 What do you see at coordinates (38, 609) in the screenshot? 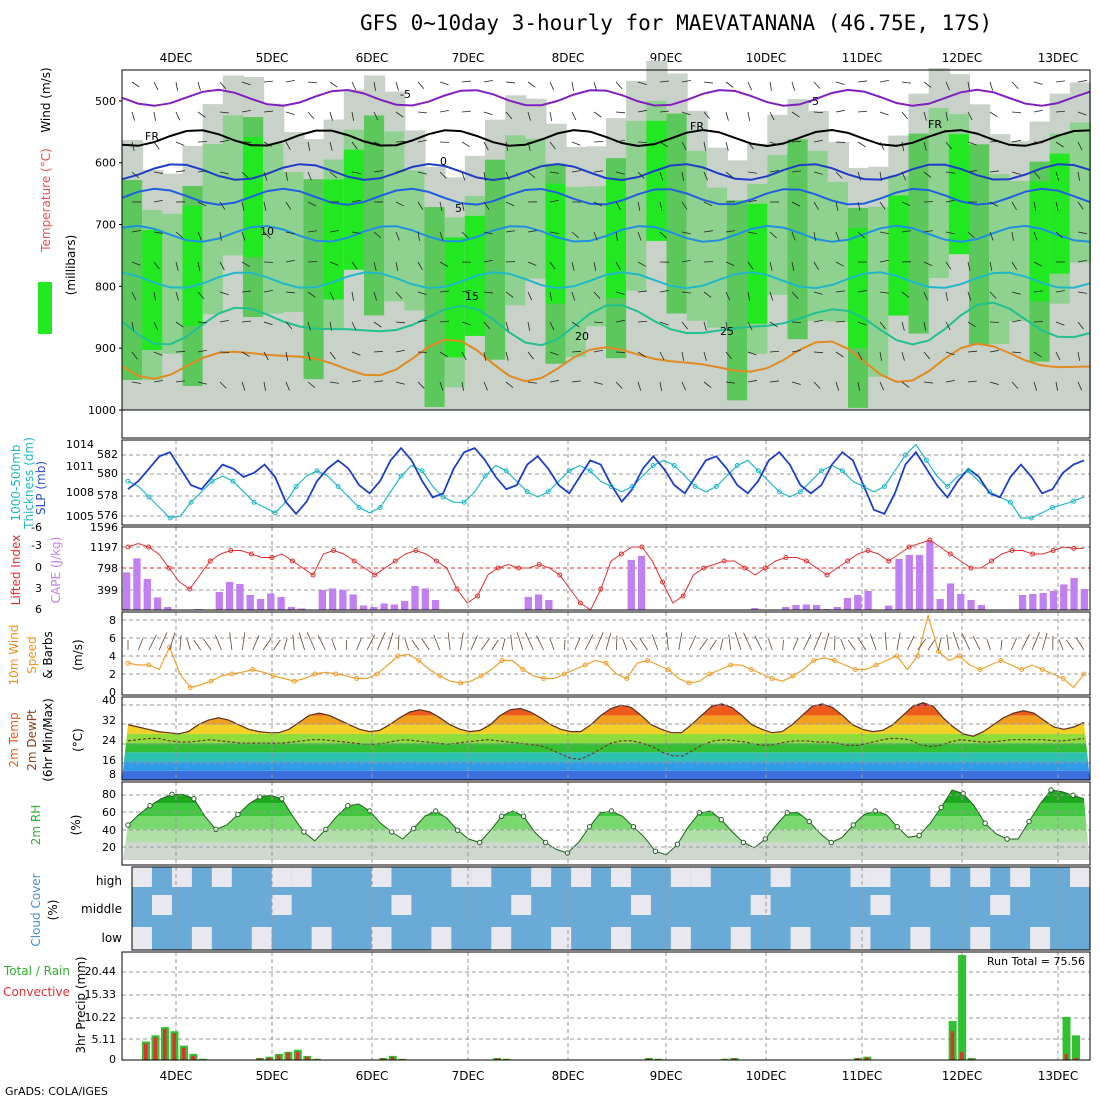
I see `y-tick-label: 6` at bounding box center [38, 609].